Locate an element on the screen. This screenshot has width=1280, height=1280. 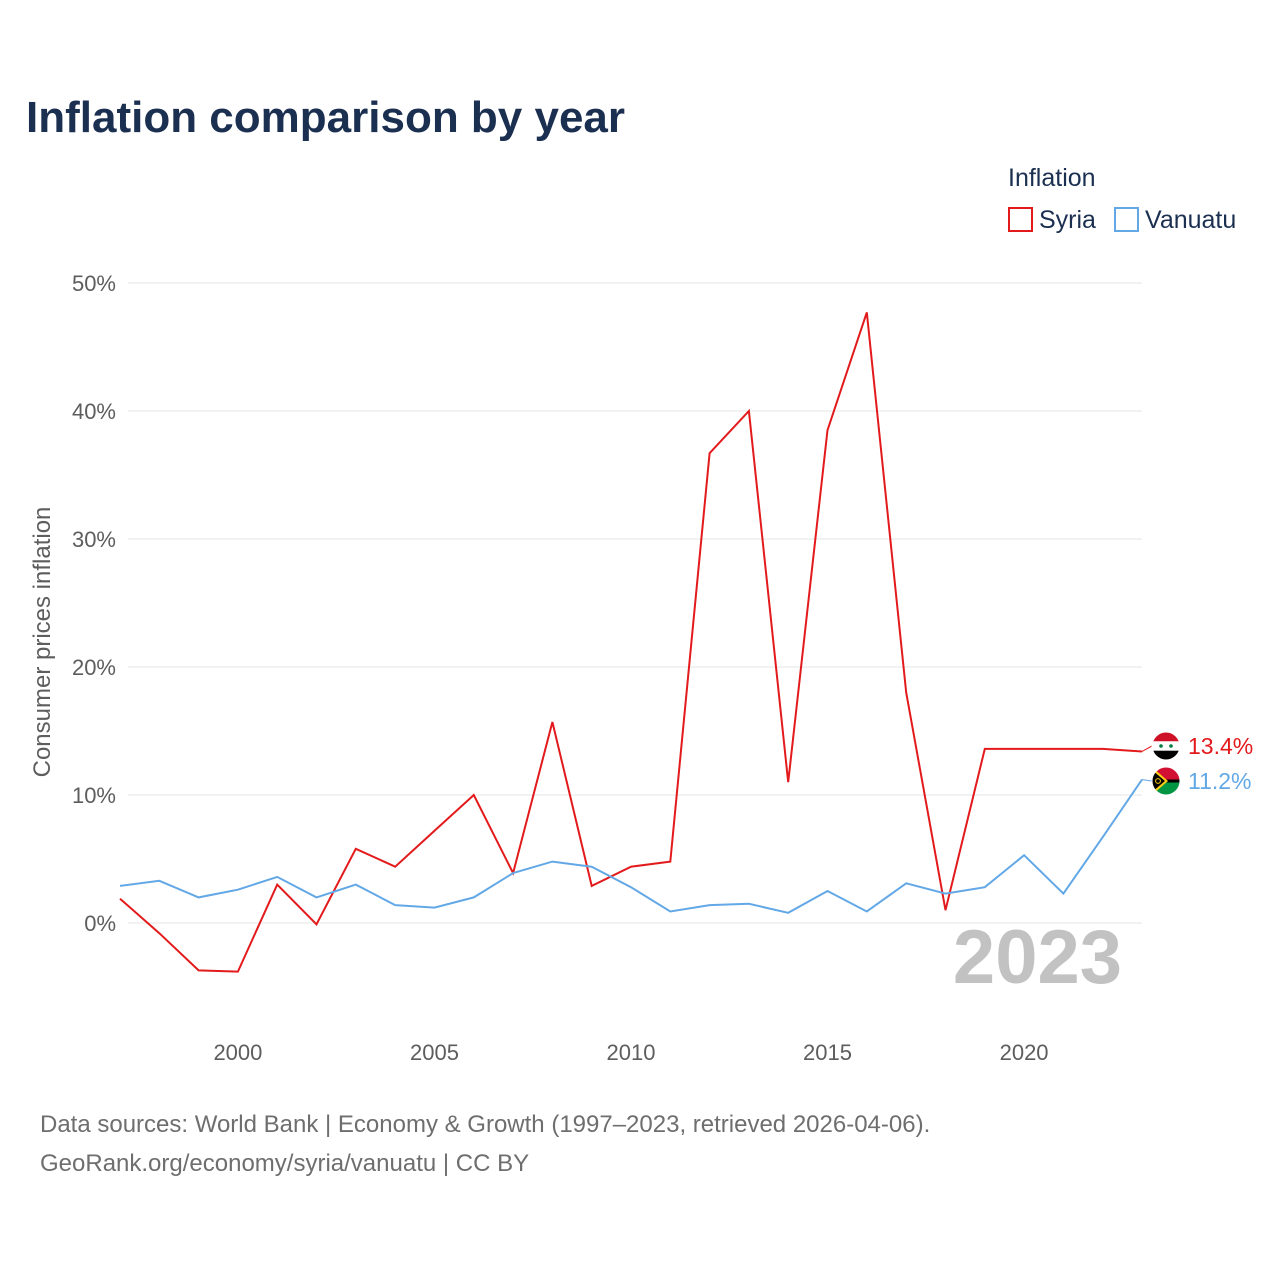
vanuatu-flag-icon is located at coordinates (1166, 781).